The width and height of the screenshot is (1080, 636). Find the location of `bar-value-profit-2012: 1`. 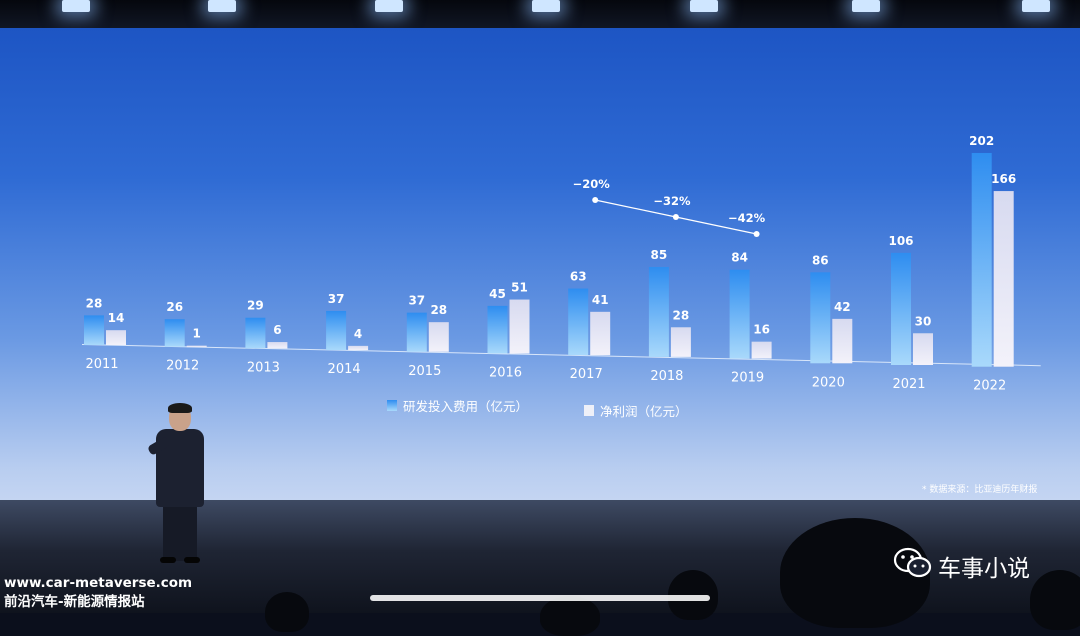

bar-value-profit-2012: 1 is located at coordinates (197, 334).